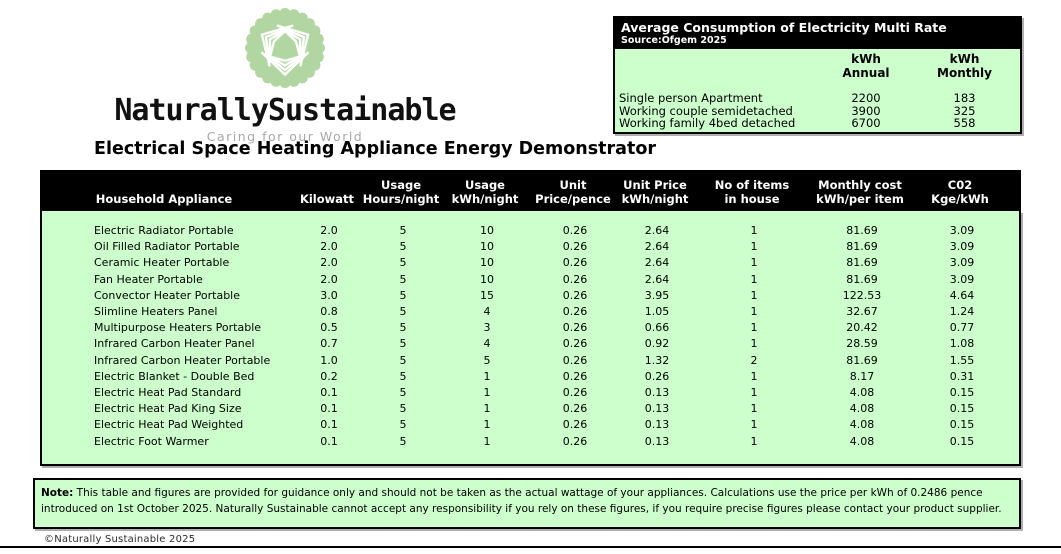 This screenshot has height=554, width=1061. I want to click on table-cell: 2.0, so click(329, 263).